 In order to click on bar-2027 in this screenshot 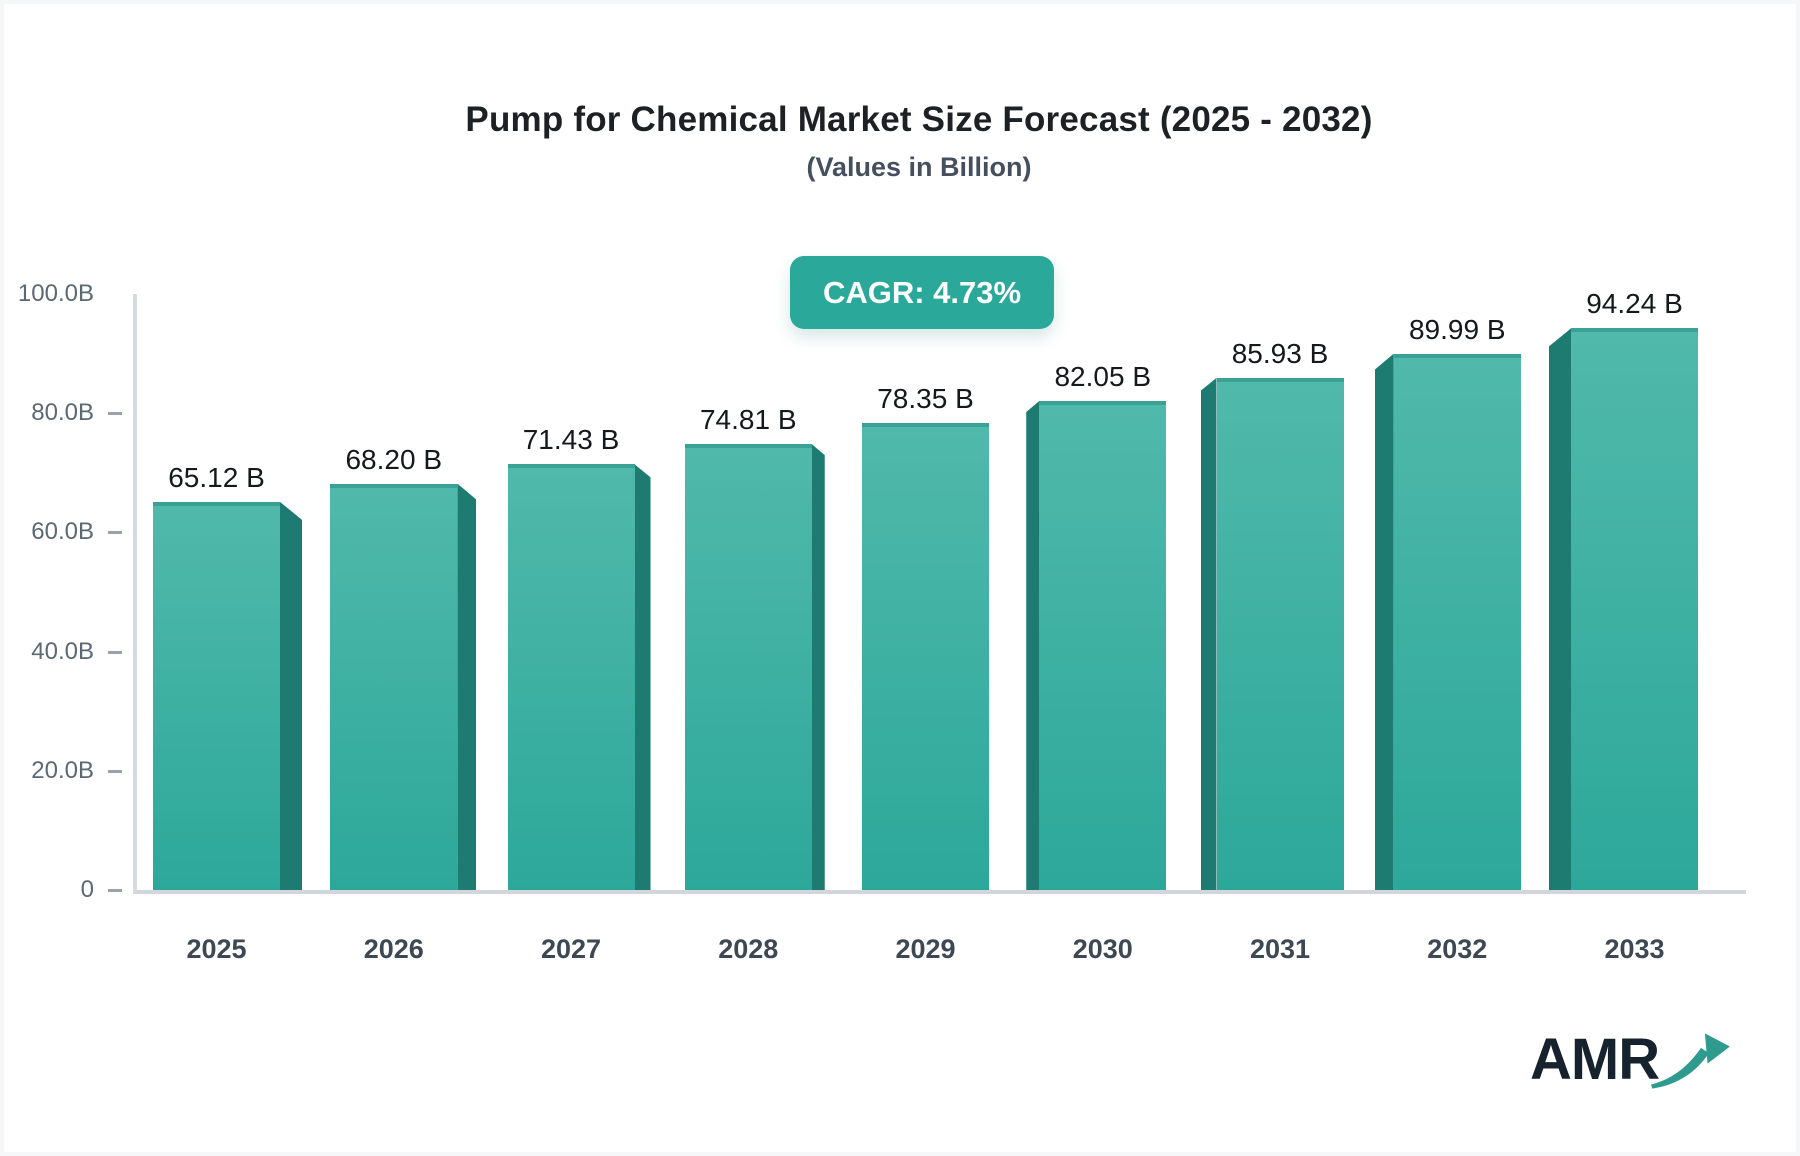, I will do `click(579, 677)`.